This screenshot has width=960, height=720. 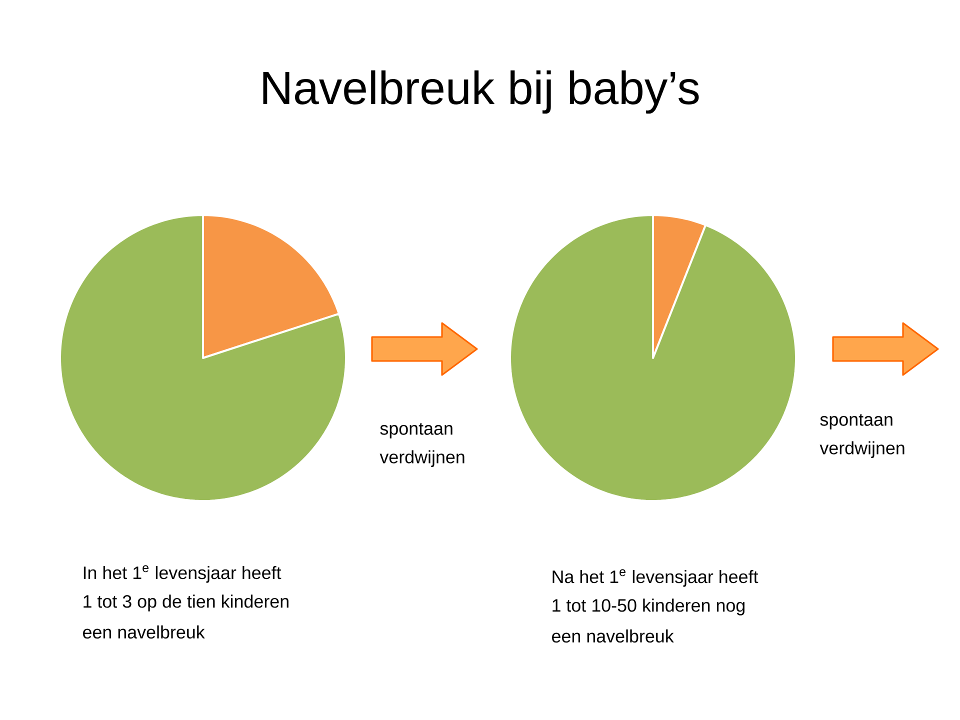 I want to click on text: In het 1$^{e}$ levensjaar heeft, so click(x=183, y=574).